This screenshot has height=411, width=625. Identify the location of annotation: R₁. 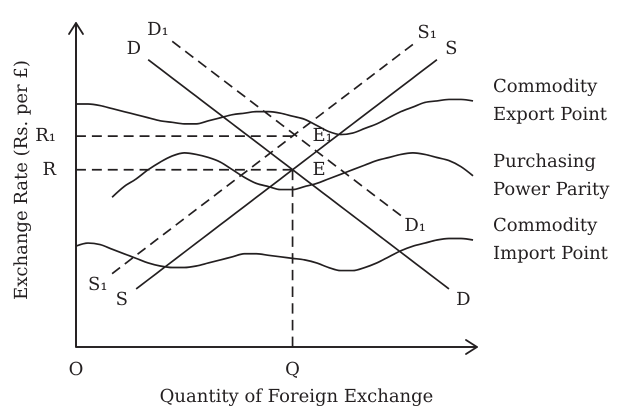
(45, 136).